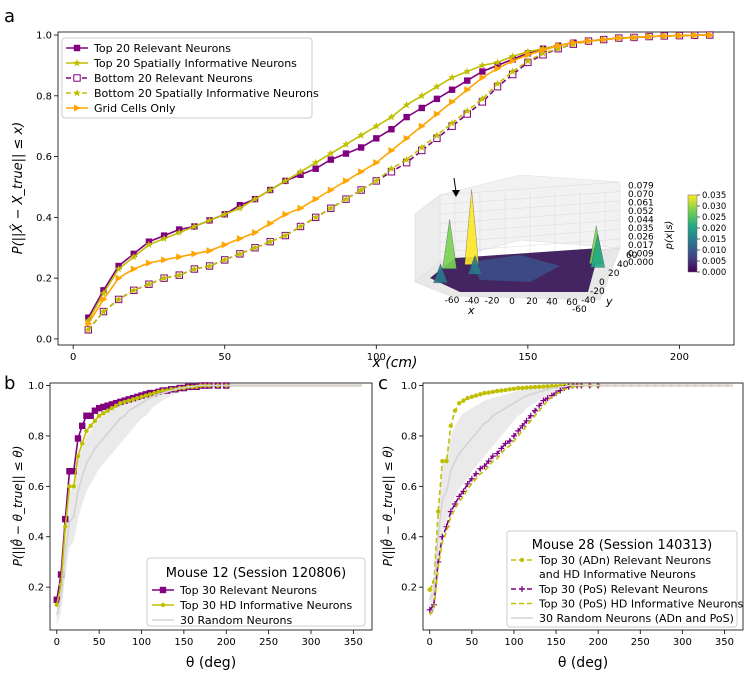 This screenshot has width=747, height=678. What do you see at coordinates (641, 238) in the screenshot?
I see `inset-z-tick: 0.026` at bounding box center [641, 238].